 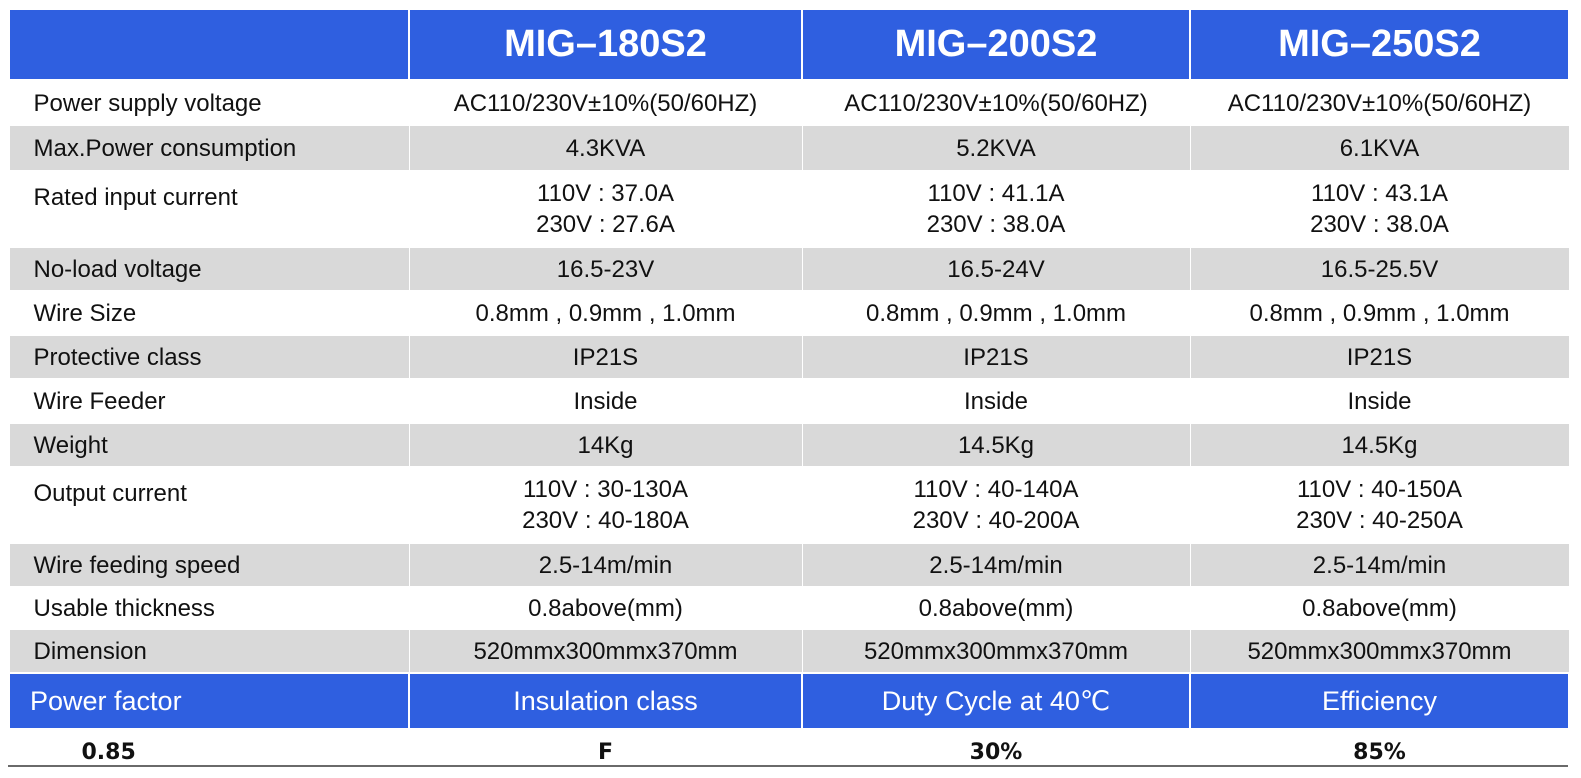 What do you see at coordinates (1379, 489) in the screenshot?
I see `spec-value: 110V : 40-150A` at bounding box center [1379, 489].